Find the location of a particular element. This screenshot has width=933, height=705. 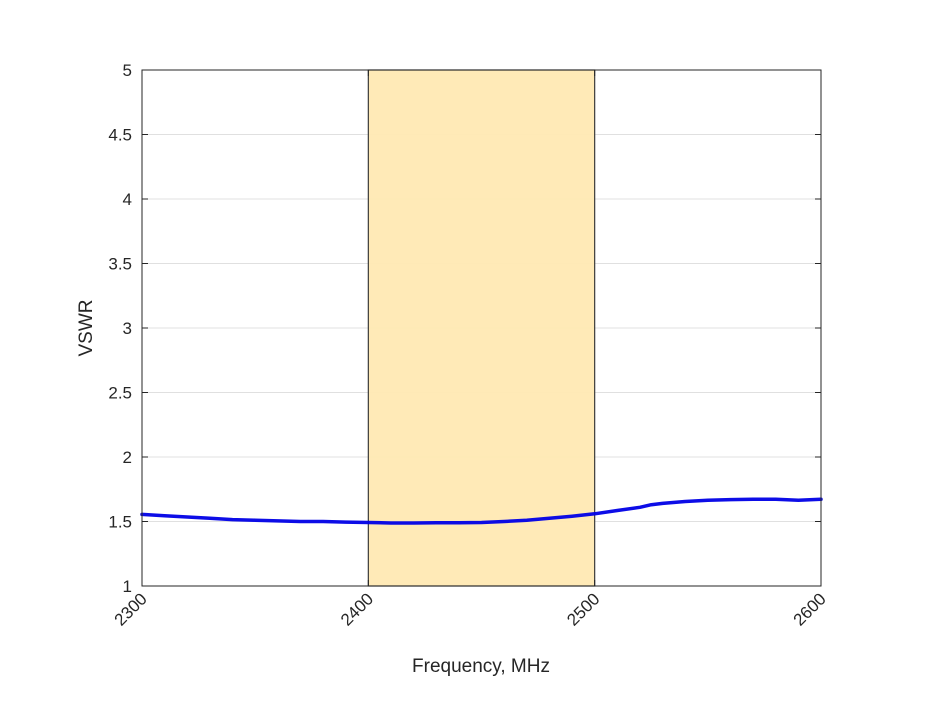

y-tick-label: 4.5 is located at coordinates (120, 135).